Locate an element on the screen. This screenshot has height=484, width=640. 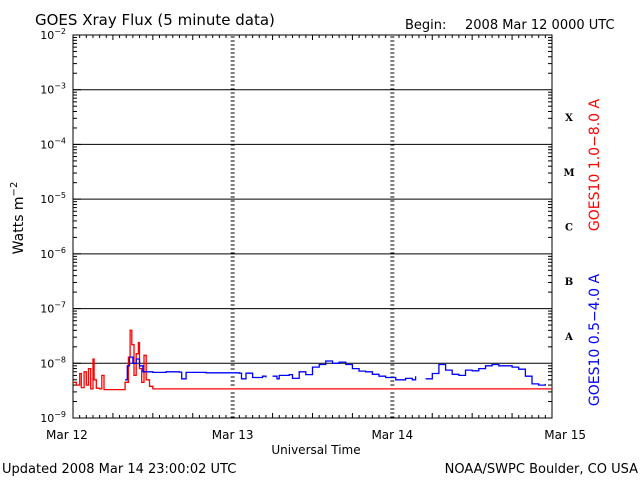
x-axis-title: Universal Time is located at coordinates (315, 450).